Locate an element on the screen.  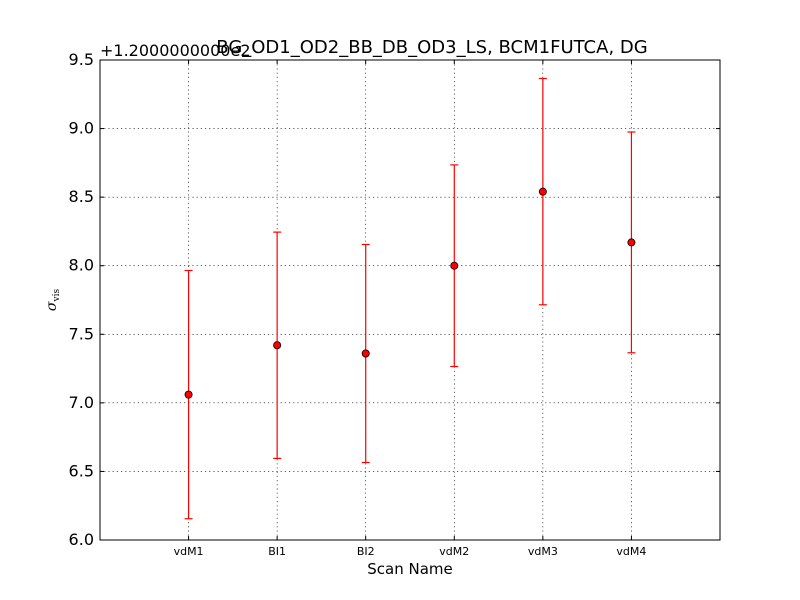
y-tick-label: 9.5 is located at coordinates (81, 59).